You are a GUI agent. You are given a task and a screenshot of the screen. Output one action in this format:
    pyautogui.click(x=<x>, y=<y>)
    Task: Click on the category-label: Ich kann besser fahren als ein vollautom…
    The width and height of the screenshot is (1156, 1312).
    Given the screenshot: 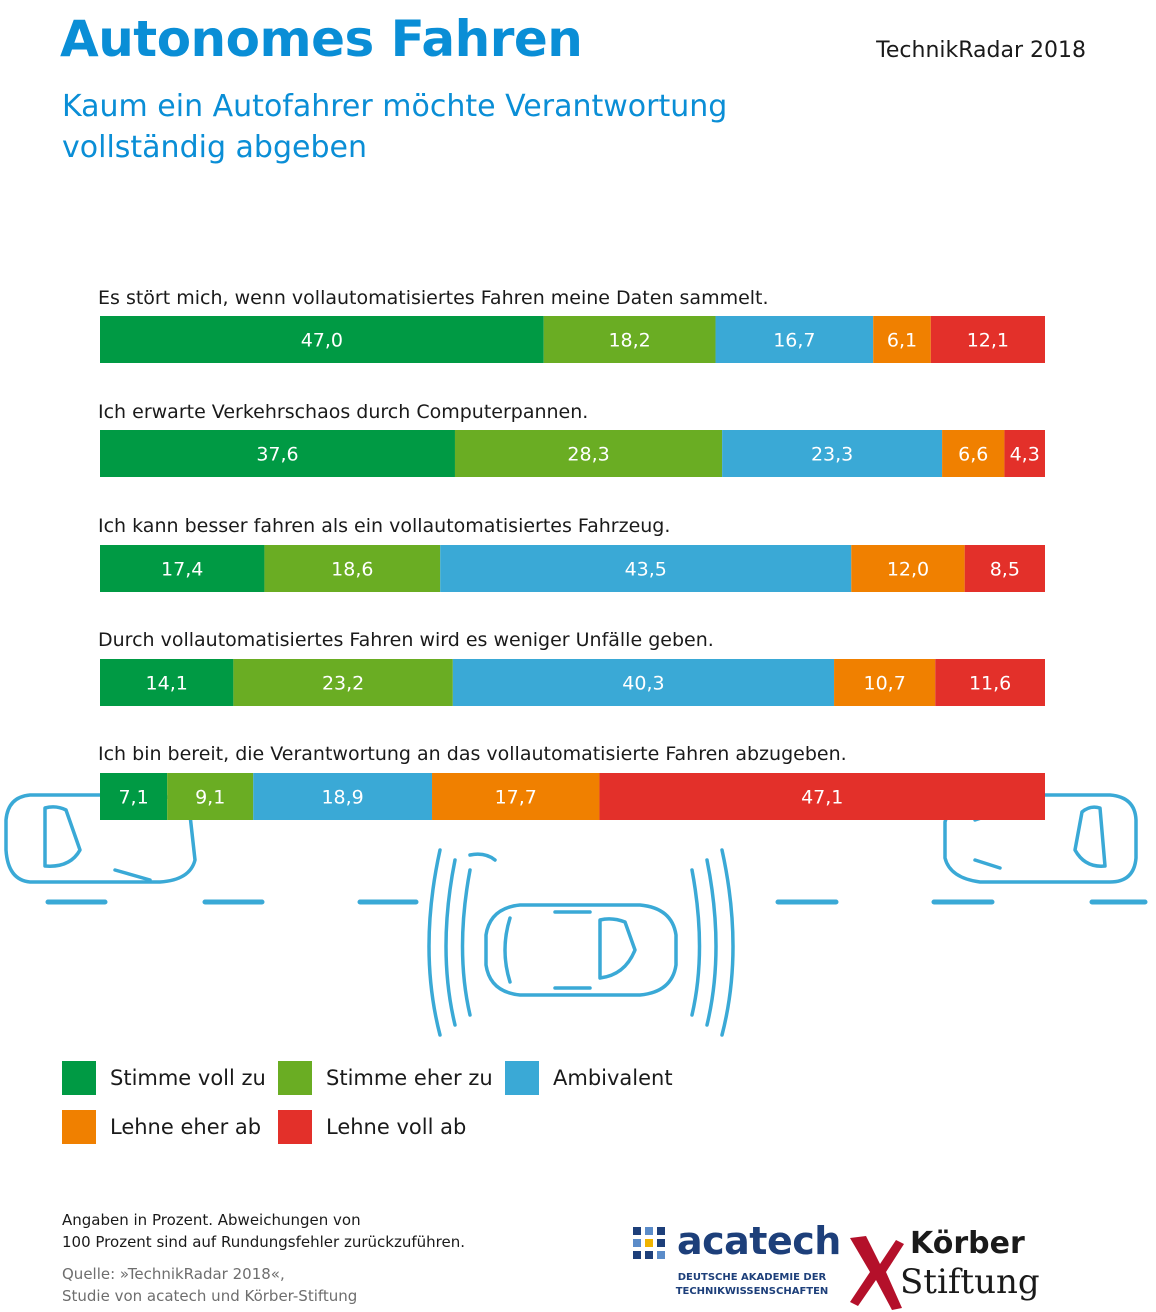 What is the action you would take?
    pyautogui.click(x=384, y=526)
    